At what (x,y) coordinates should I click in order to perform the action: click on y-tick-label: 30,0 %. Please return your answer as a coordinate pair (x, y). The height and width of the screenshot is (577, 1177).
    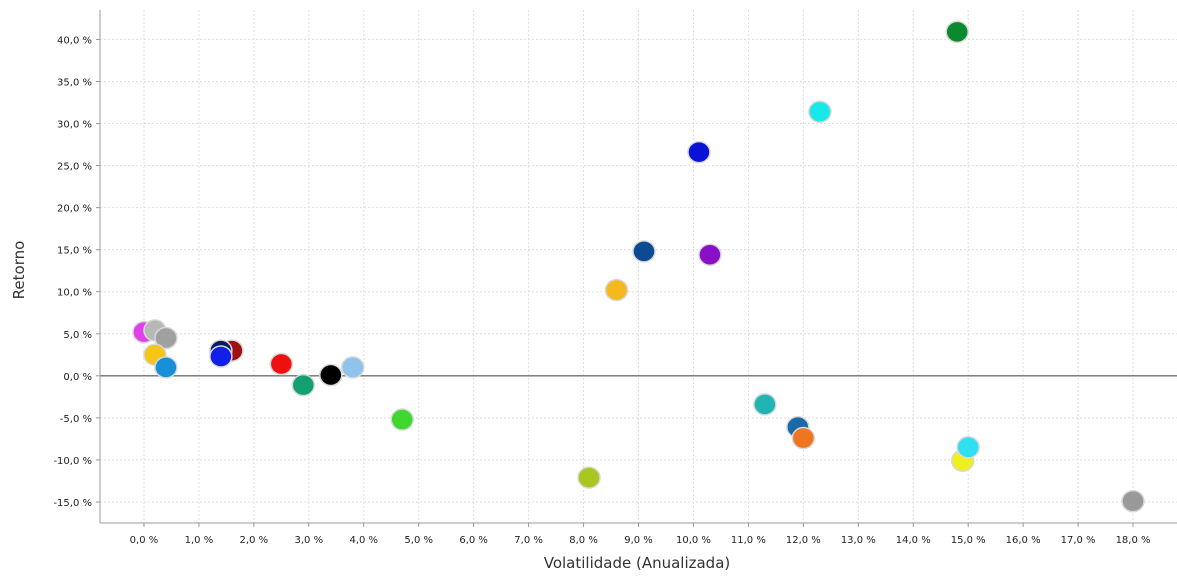
    Looking at the image, I should click on (74, 125).